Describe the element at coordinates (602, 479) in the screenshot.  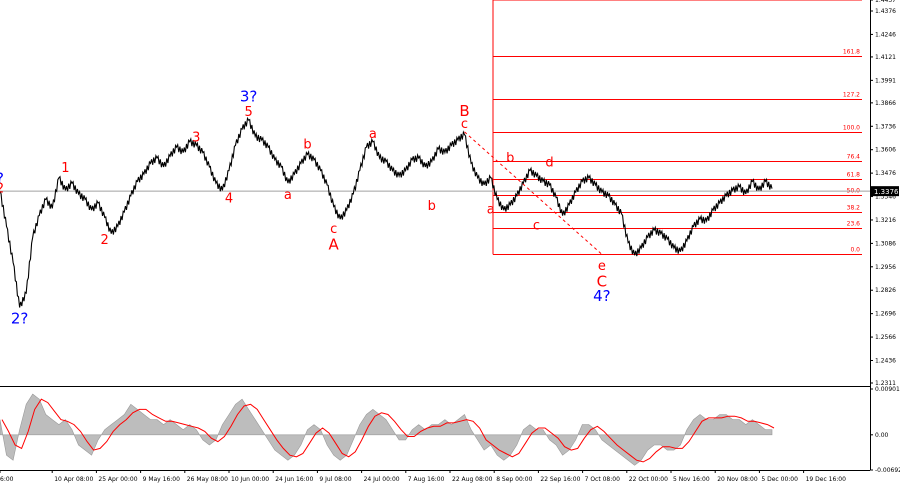
I see `x-tick-label: 7 Oct 08:00` at that location.